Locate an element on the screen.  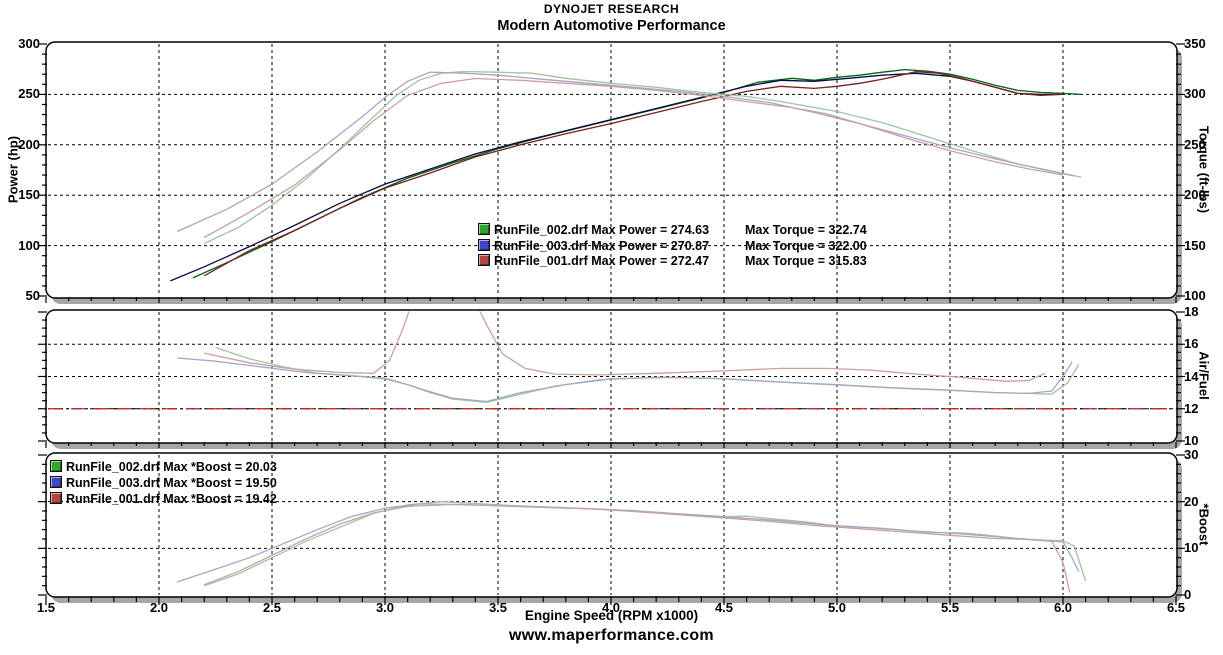
power-axis-title: Power (hp) is located at coordinates (13, 169).